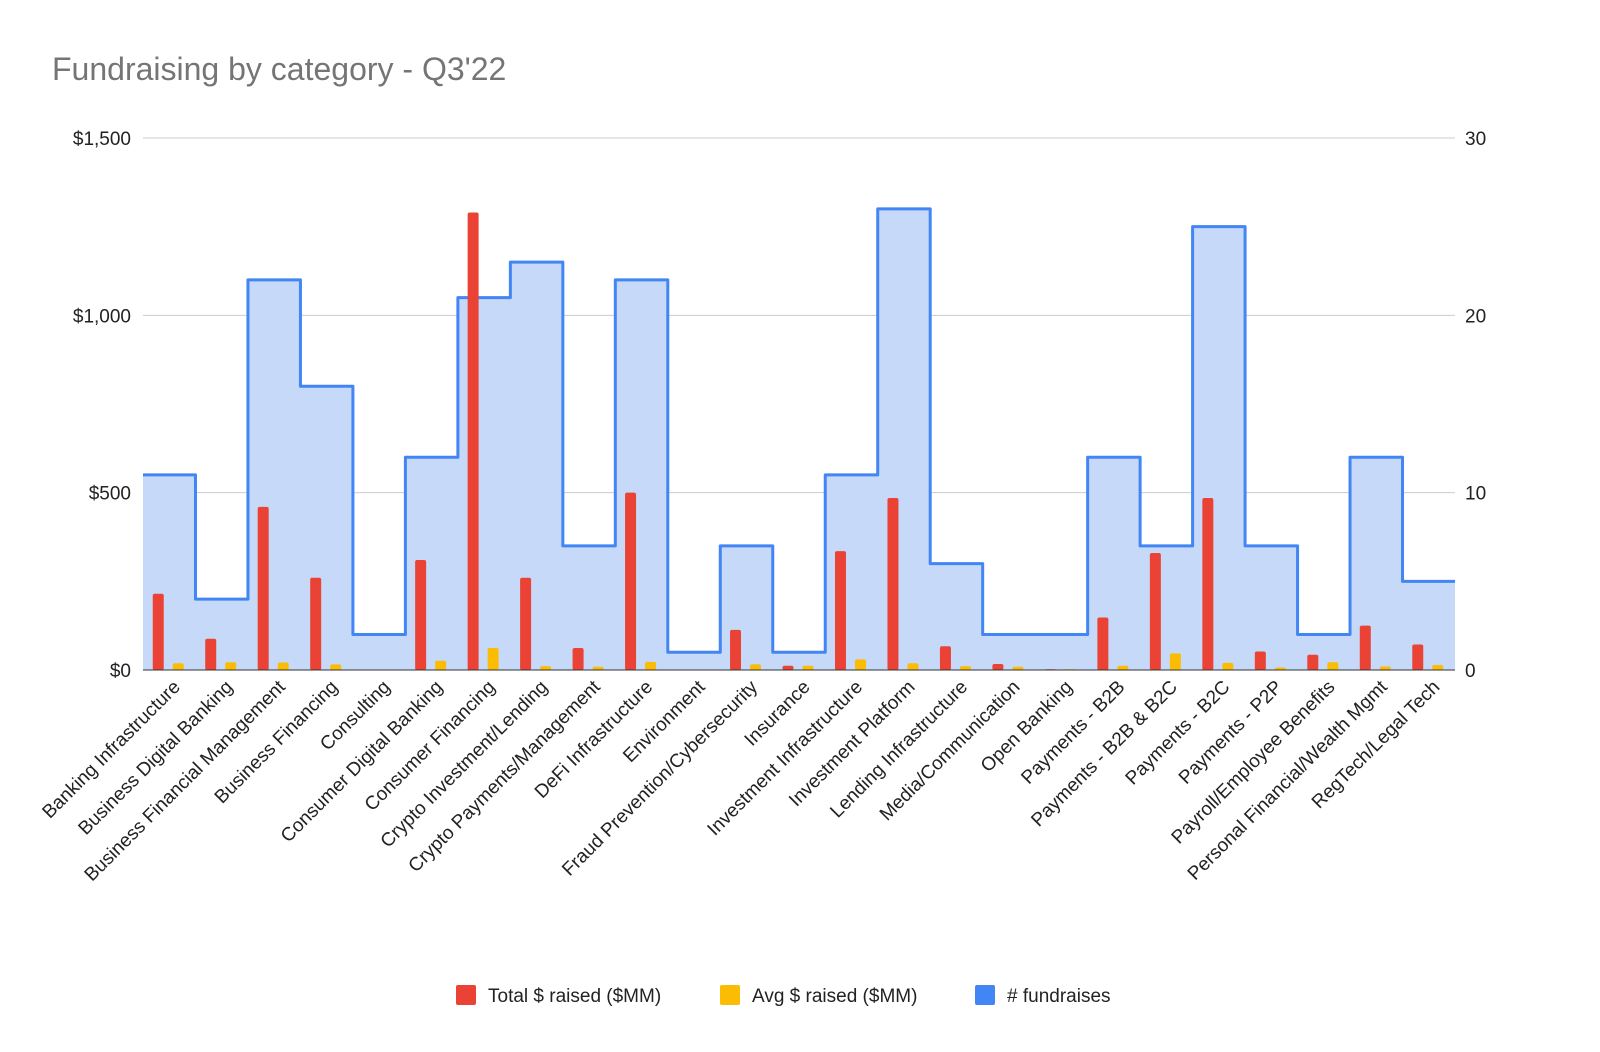 Image resolution: width=1600 pixels, height=1052 pixels. Describe the element at coordinates (834, 996) in the screenshot. I see `legend-label: Avg $ raised ($MM)` at that location.